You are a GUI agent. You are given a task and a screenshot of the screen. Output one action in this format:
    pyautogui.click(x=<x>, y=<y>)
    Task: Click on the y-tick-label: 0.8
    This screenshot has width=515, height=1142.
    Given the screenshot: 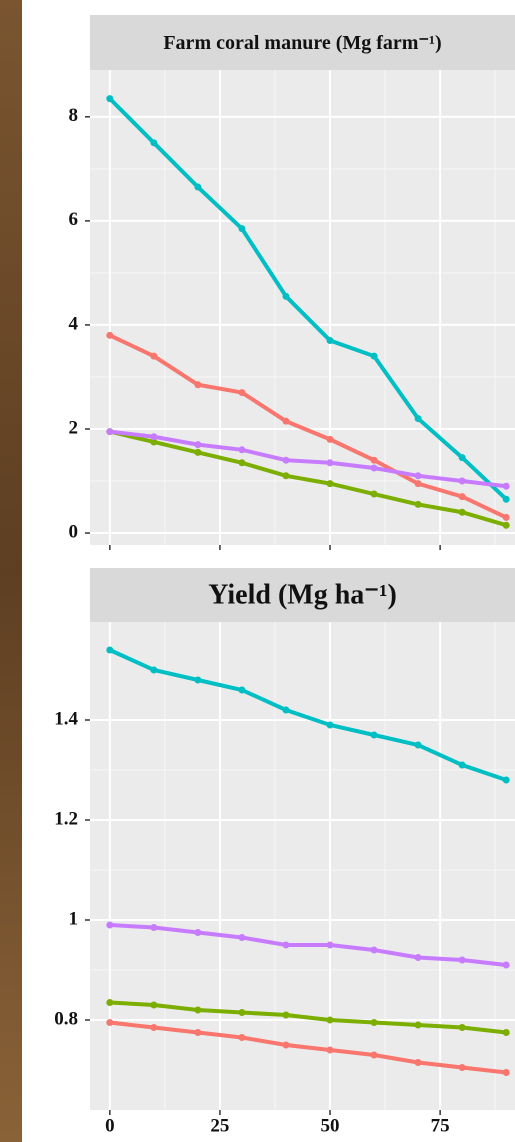 What is the action you would take?
    pyautogui.click(x=66, y=1018)
    